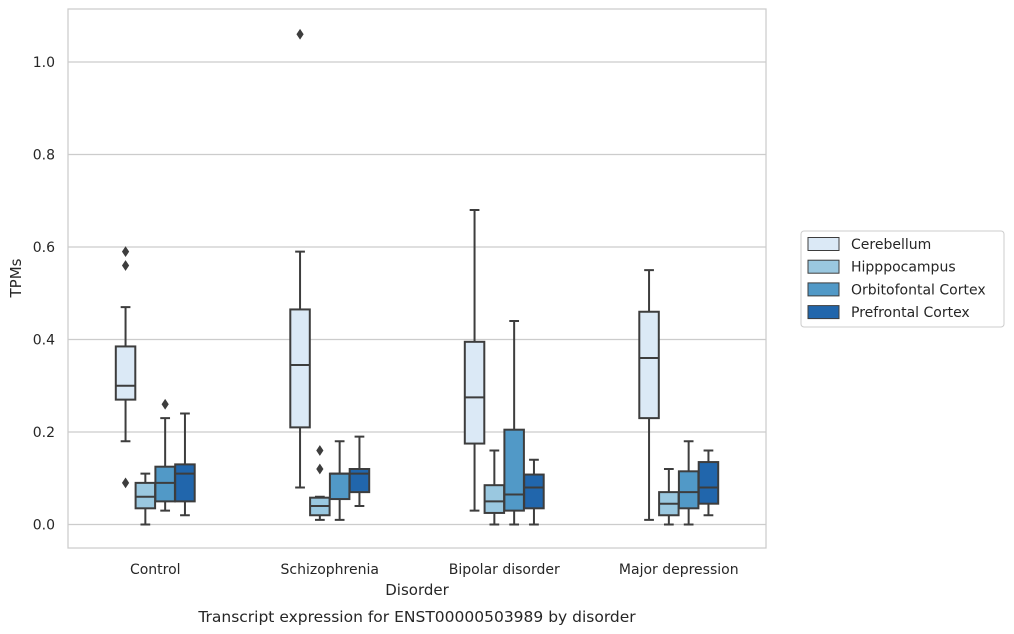 Image resolution: width=1014 pixels, height=634 pixels. What do you see at coordinates (44, 433) in the screenshot?
I see `y-tick-label: 0.2` at bounding box center [44, 433].